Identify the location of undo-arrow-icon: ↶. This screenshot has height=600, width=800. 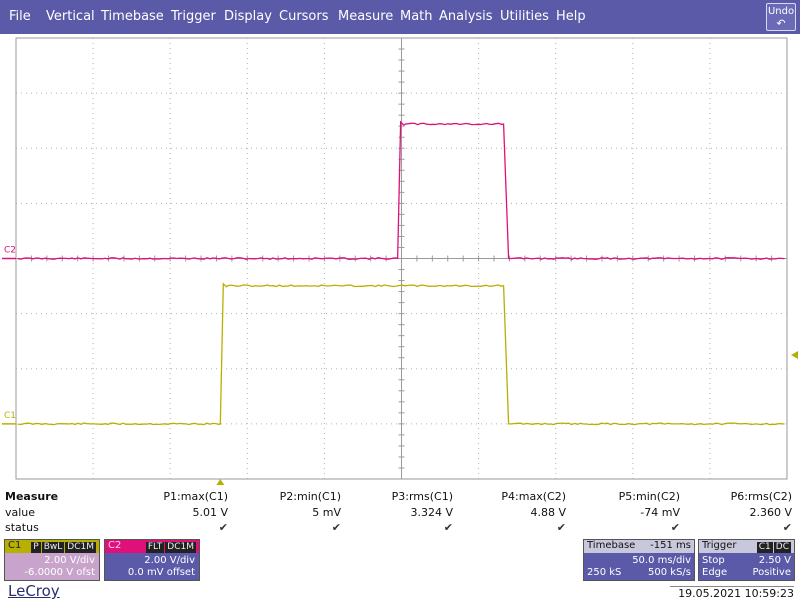
(781, 23).